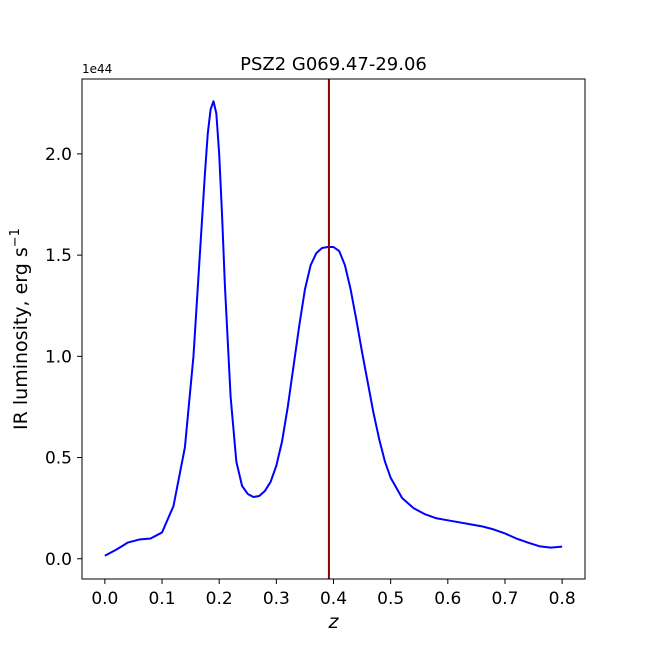 This screenshot has width=650, height=650. What do you see at coordinates (58, 256) in the screenshot?
I see `y-tick-label: 1.5` at bounding box center [58, 256].